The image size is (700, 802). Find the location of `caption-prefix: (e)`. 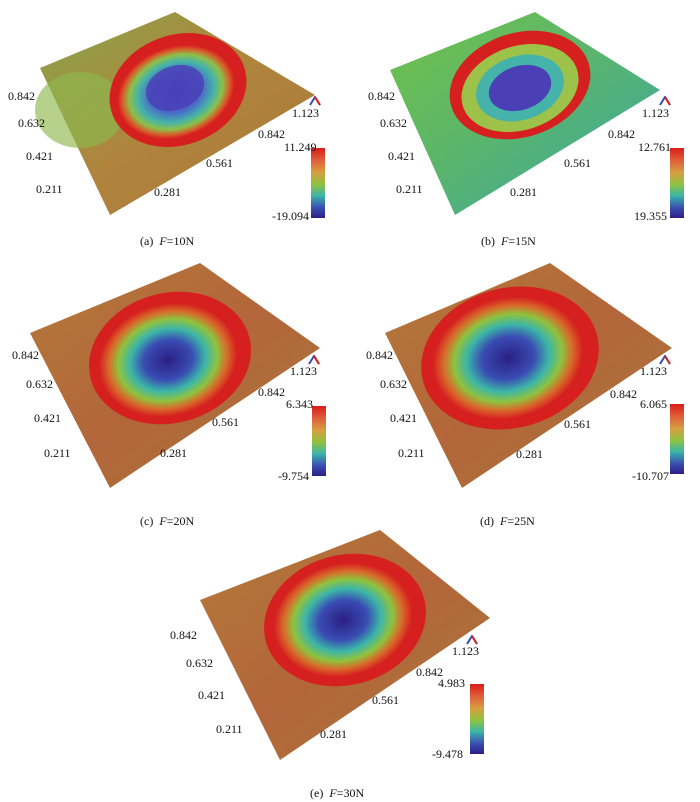

caption-prefix: (e) is located at coordinates (317, 793).